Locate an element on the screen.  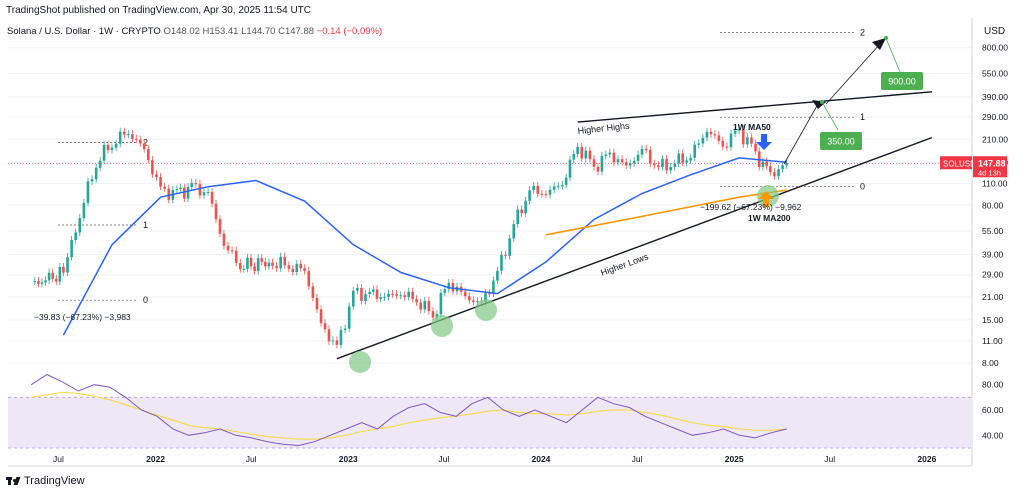
price-tag-countdown: 4d 13h is located at coordinates (989, 172).